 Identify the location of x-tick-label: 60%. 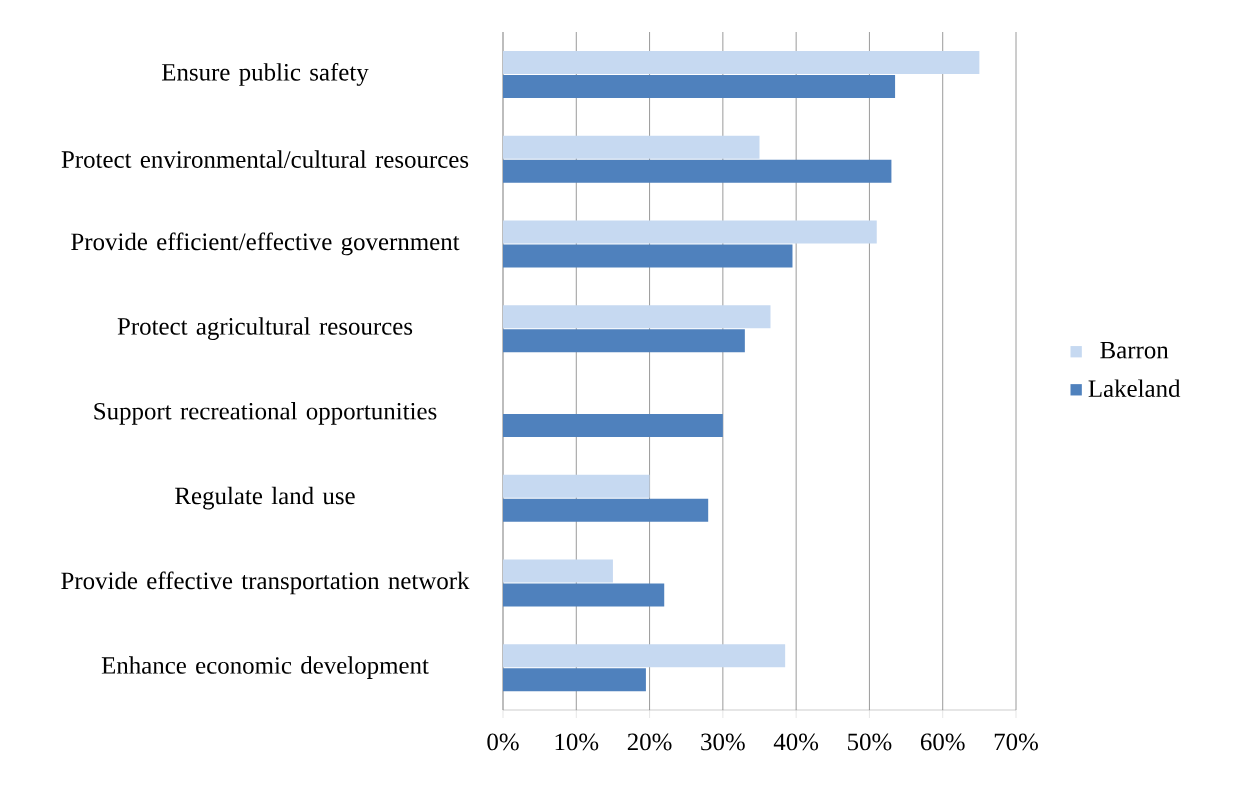
(942, 742).